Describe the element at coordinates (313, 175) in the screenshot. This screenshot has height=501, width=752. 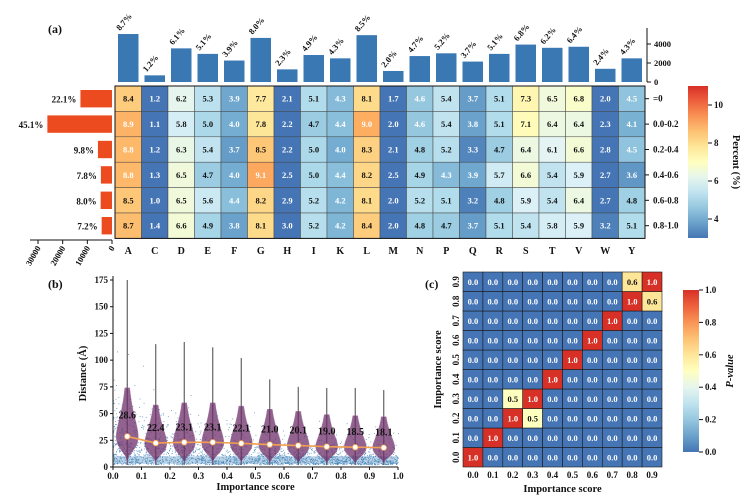
I see `cell-value: 5.0` at that location.